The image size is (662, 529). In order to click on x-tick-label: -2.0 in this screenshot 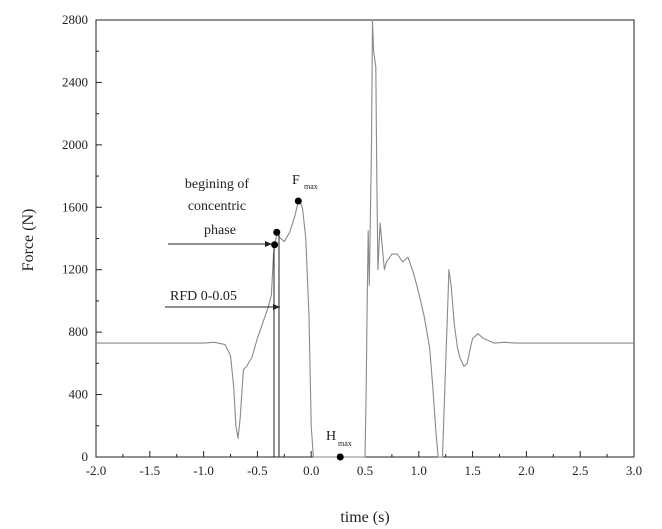, I will do `click(96, 470)`.